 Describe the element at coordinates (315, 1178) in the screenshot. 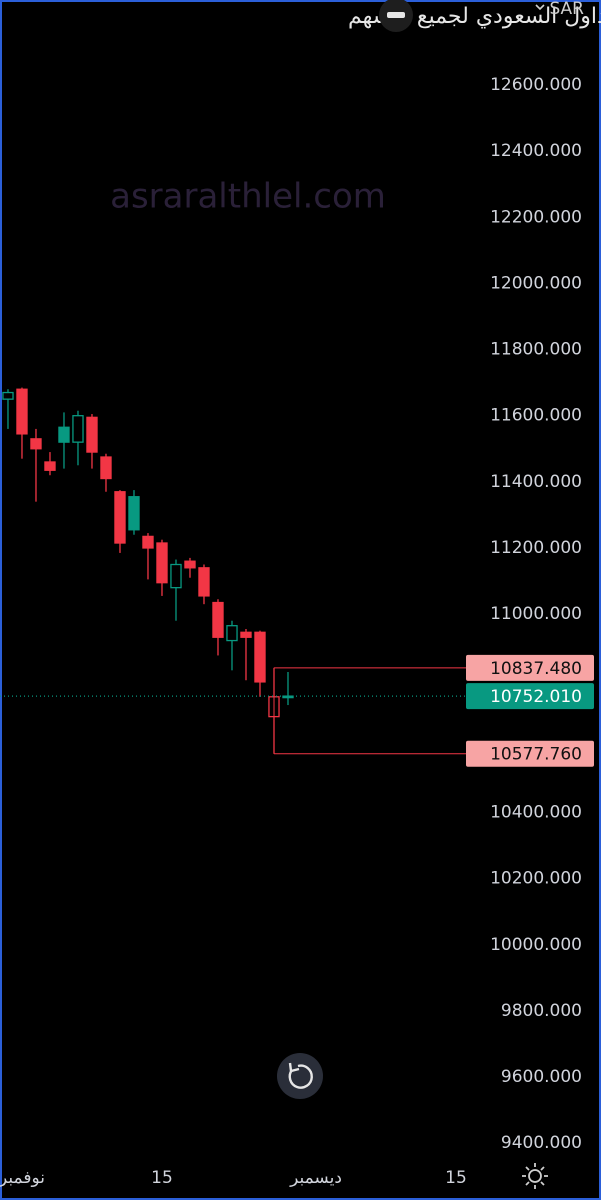

I see `x-tick-label: ديسمبر` at that location.